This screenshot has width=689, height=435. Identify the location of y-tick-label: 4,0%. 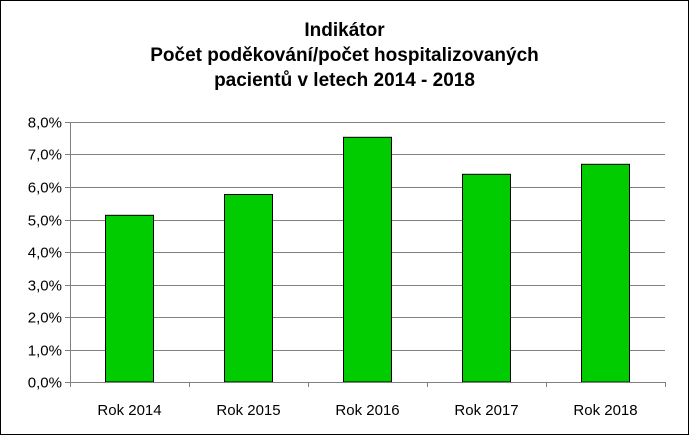
(45, 253).